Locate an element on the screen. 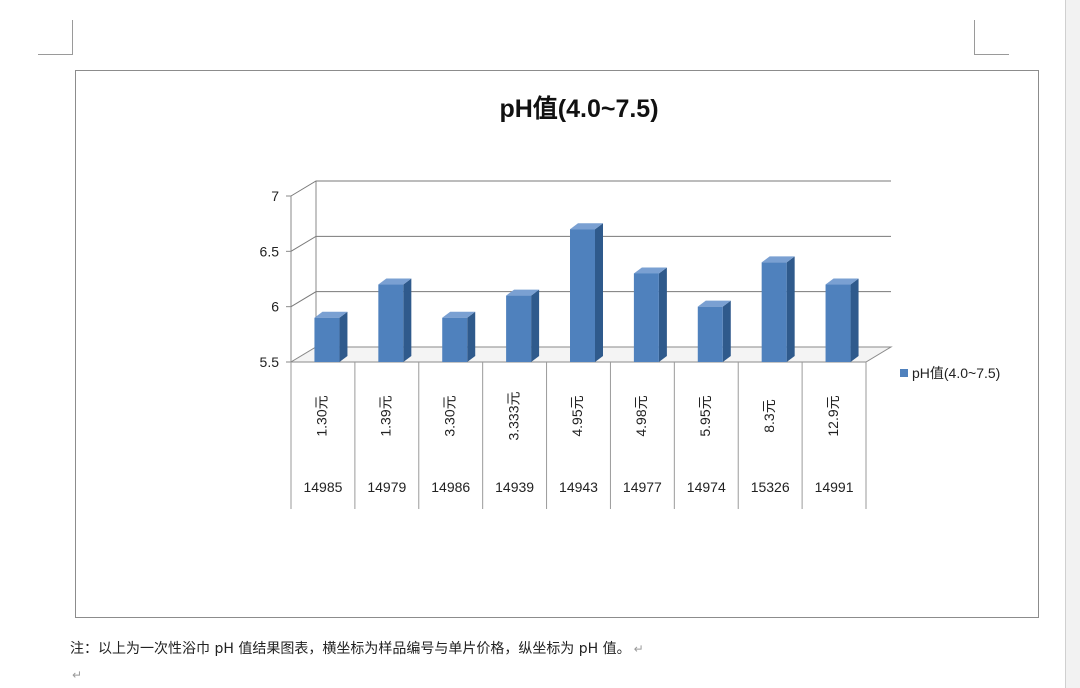 The width and height of the screenshot is (1080, 688). legend-swatch is located at coordinates (904, 373).